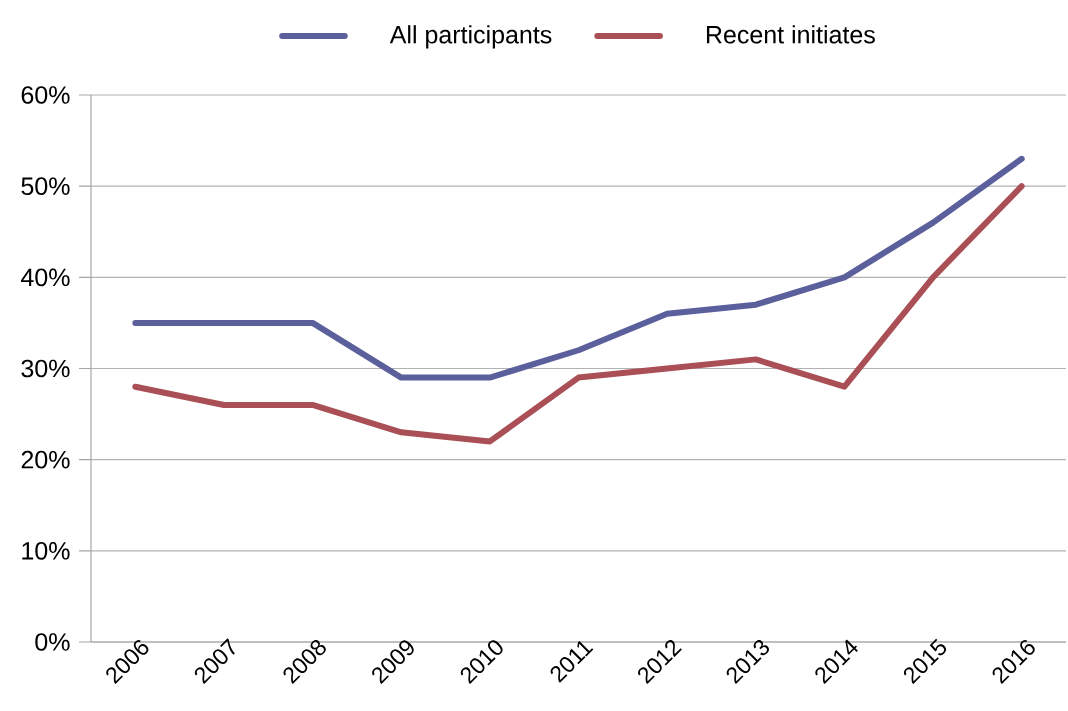  Describe the element at coordinates (45, 368) in the screenshot. I see `y-tick-label: 30%` at that location.